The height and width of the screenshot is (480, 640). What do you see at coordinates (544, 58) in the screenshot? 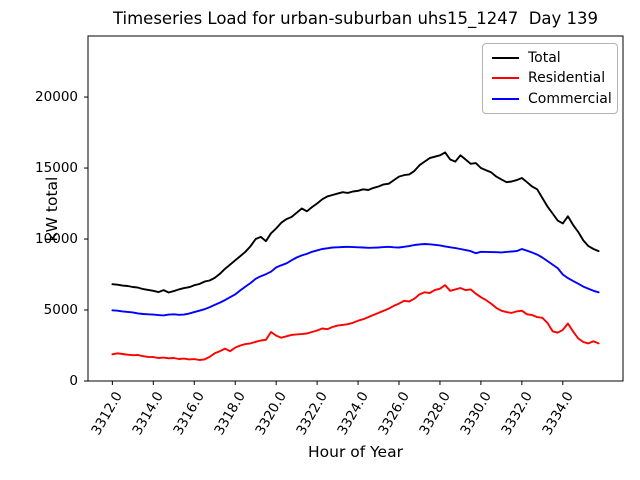
I see `legend-label: Total` at bounding box center [544, 58].